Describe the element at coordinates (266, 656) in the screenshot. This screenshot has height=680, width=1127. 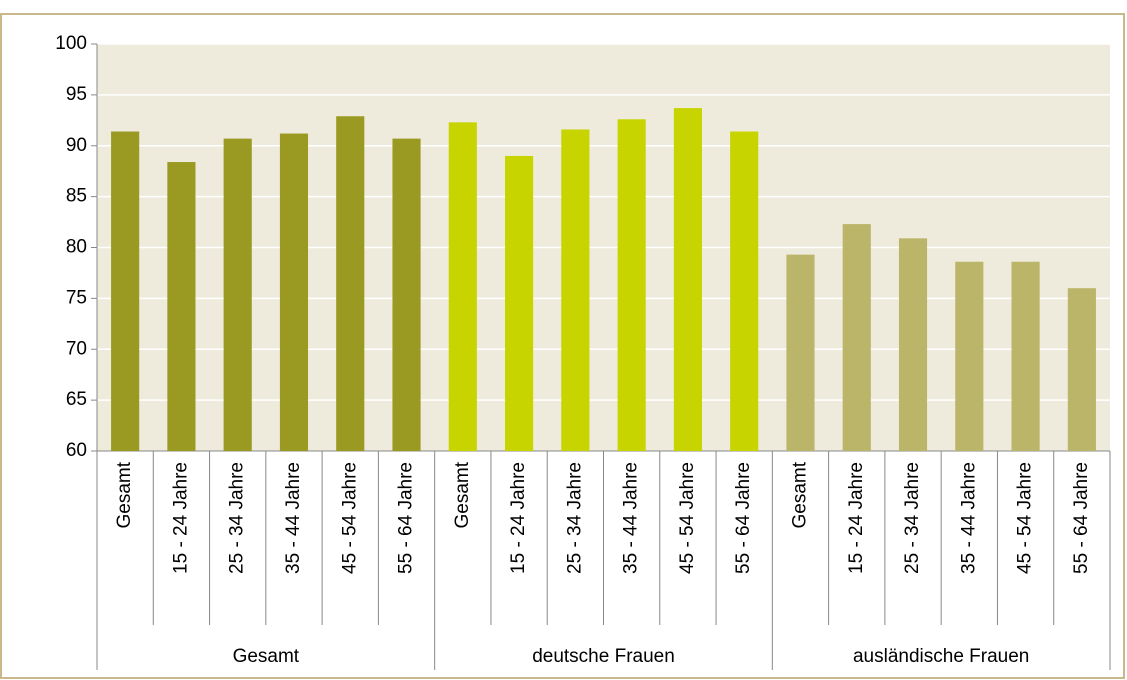
I see `group-label: Gesamt` at that location.